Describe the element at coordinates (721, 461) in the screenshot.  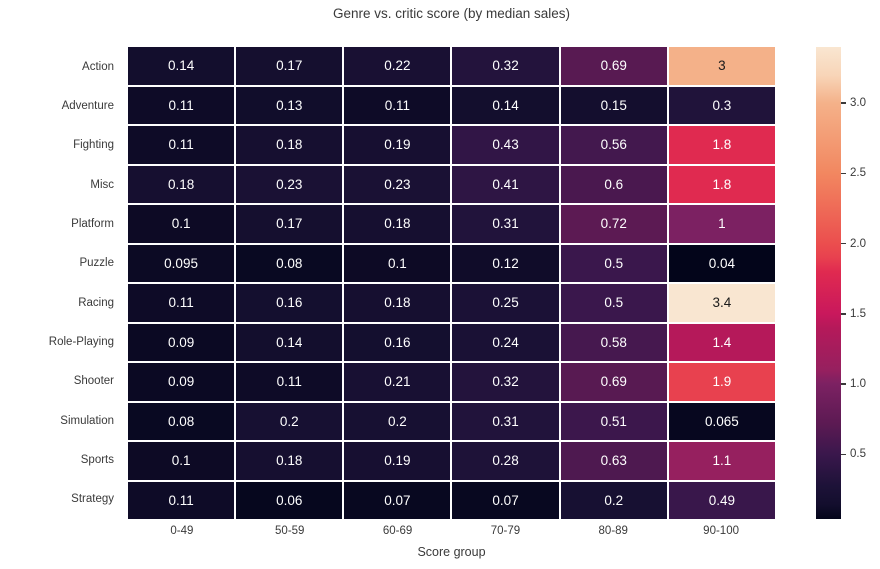
I see `heatmap-cell: 1.1` at that location.